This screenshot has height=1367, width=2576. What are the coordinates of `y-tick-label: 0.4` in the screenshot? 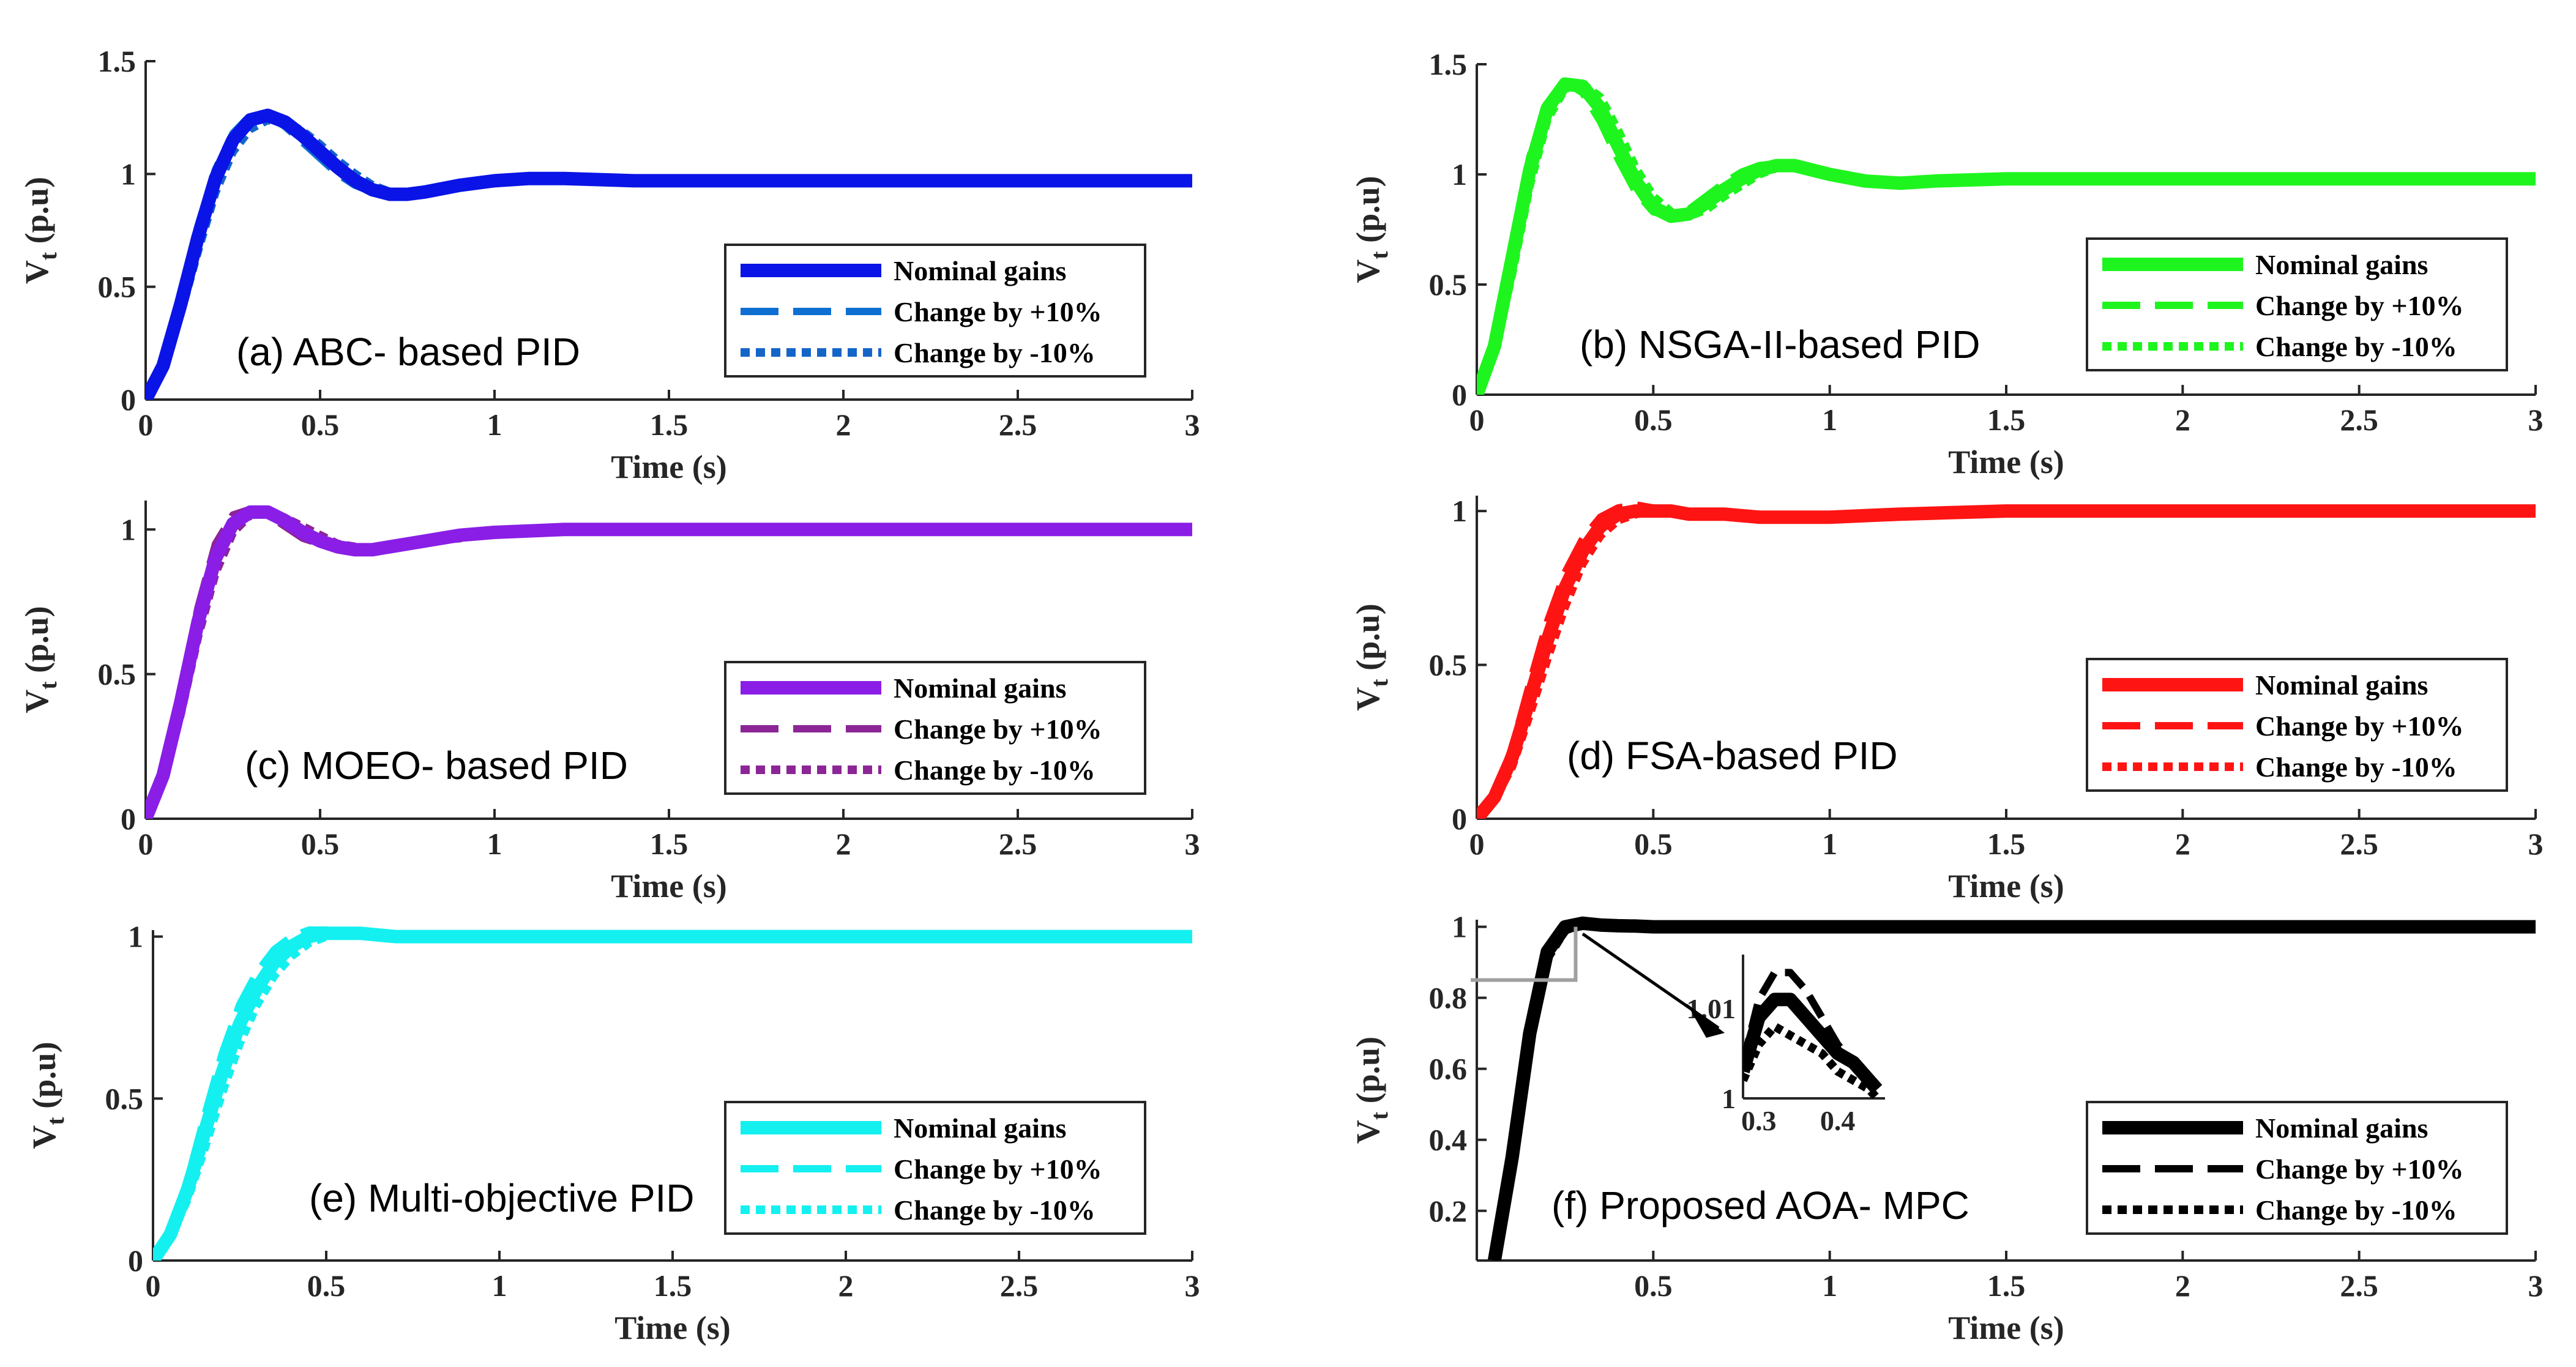 It's located at (1448, 1140).